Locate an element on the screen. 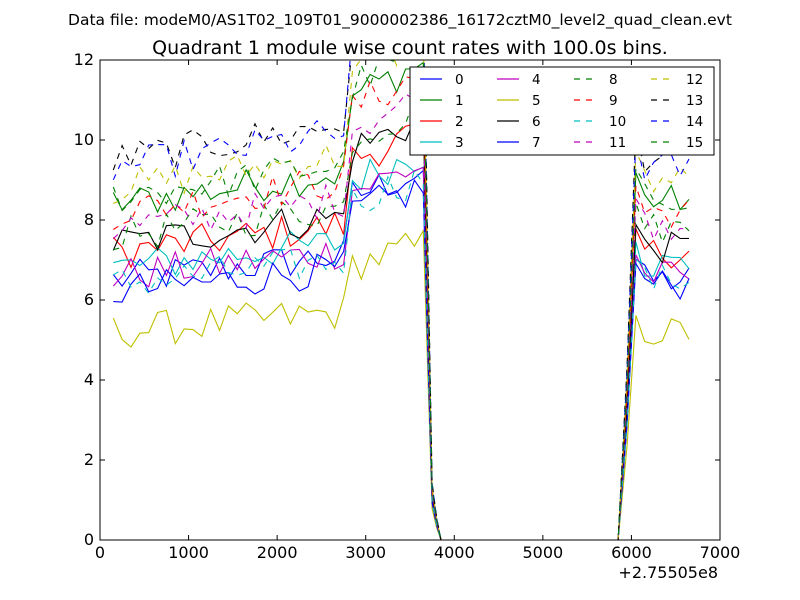 This screenshot has width=800, height=600. legend-label-13: 13 is located at coordinates (694, 101).